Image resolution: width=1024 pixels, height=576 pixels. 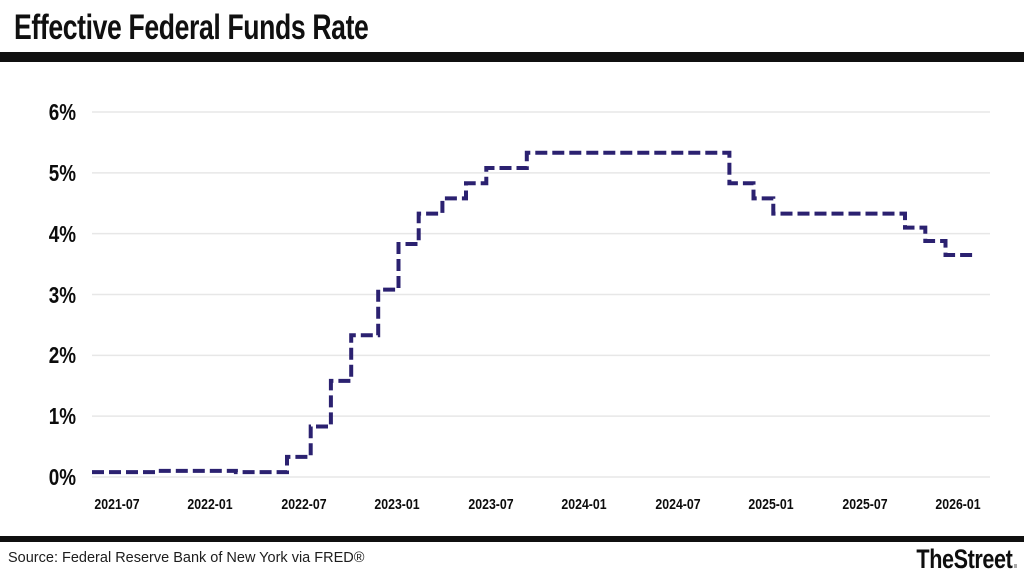 I want to click on chart-title: Effective Federal Funds Rate, so click(x=191, y=27).